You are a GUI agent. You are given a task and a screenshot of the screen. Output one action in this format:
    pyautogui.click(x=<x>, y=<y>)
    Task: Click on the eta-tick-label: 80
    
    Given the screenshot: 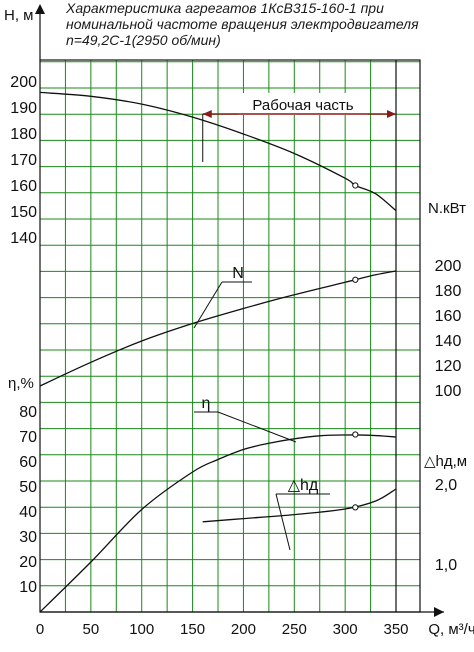 What is the action you would take?
    pyautogui.click(x=28, y=412)
    